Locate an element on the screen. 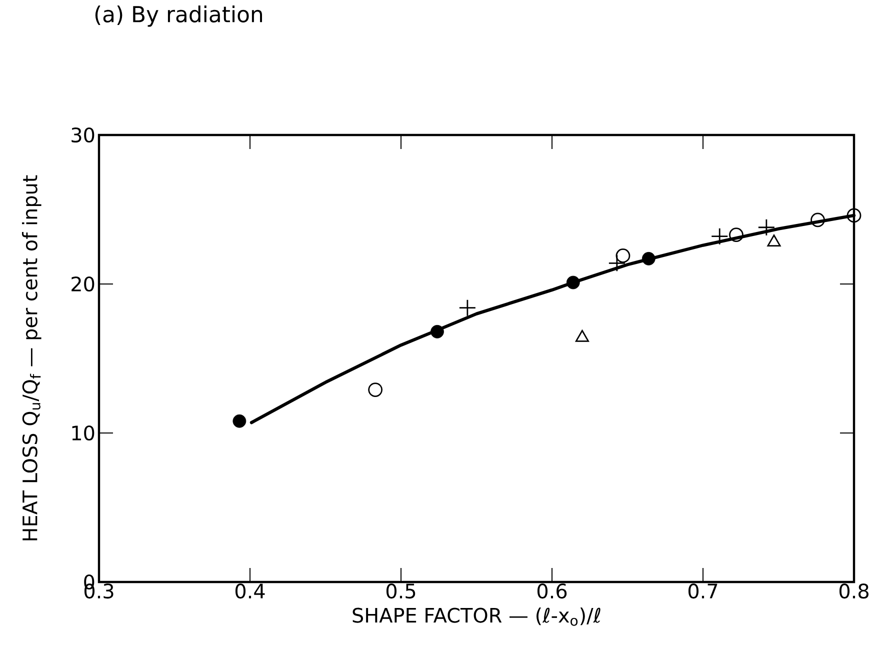 The height and width of the screenshot is (662, 885). x-tick-label: 0.8 is located at coordinates (853, 591).